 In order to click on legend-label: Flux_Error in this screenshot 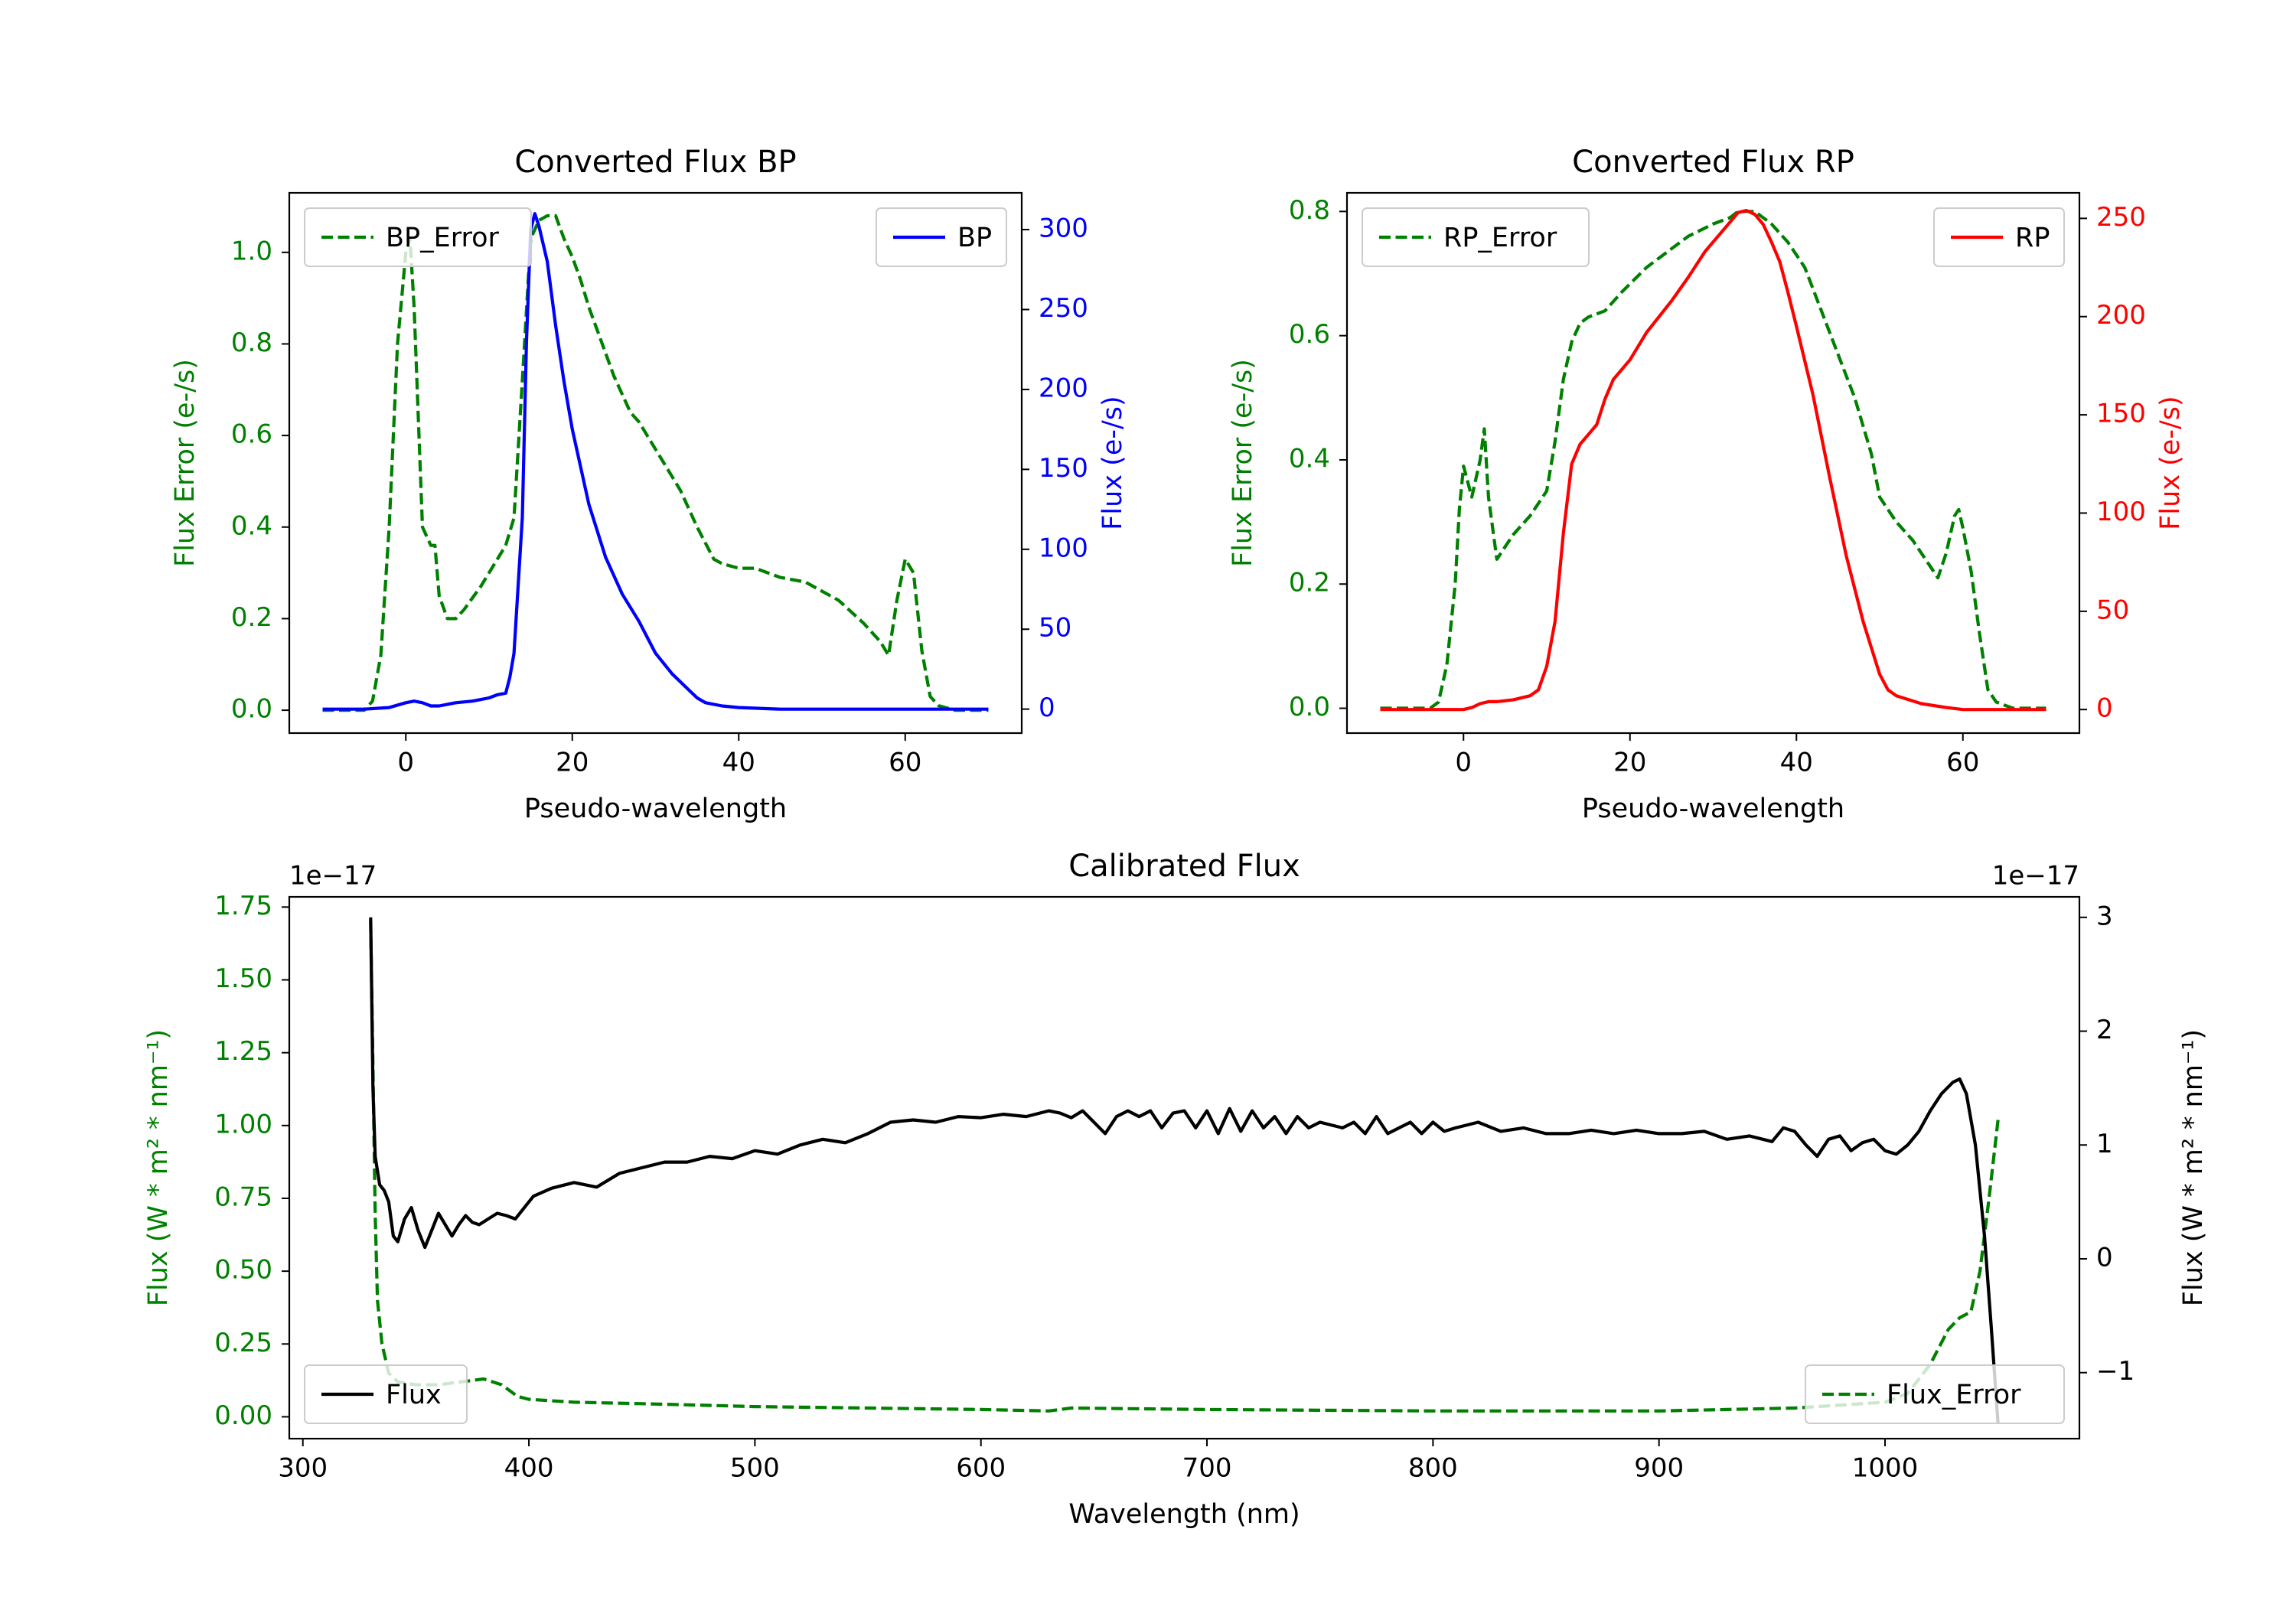, I will do `click(1954, 1395)`.